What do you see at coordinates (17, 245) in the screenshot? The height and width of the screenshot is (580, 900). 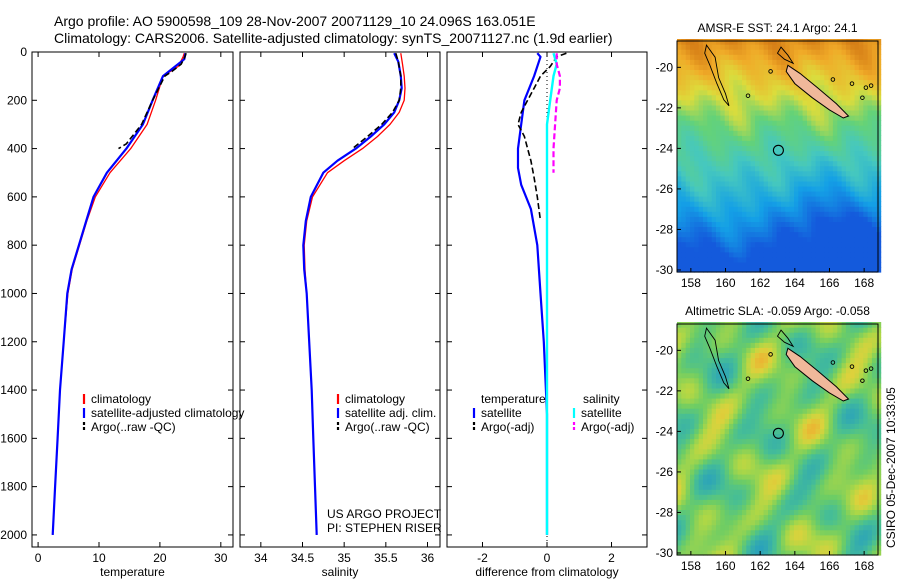 I see `y-tick-label: 800` at bounding box center [17, 245].